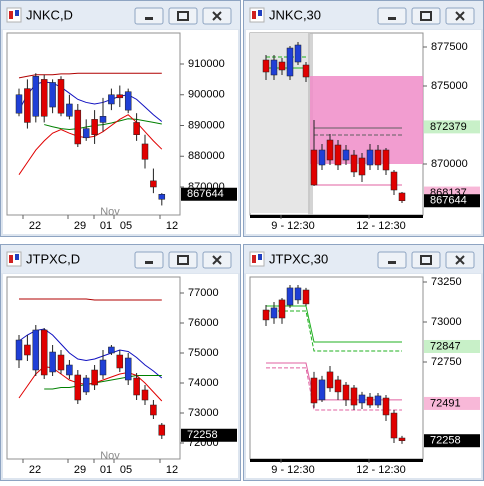 The image size is (484, 486). Describe the element at coordinates (203, 353) in the screenshot. I see `y-tick-label: 75000` at that location.